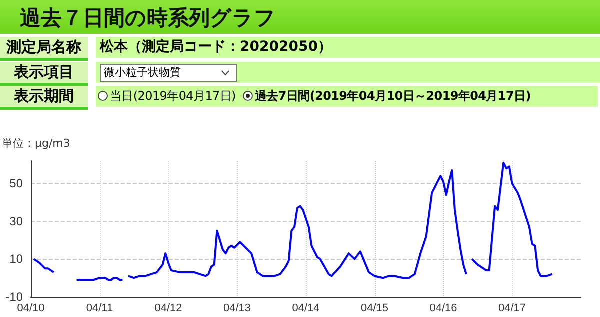 The image size is (600, 317). Describe the element at coordinates (44, 49) in the screenshot. I see `text: 測定局名称` at that location.